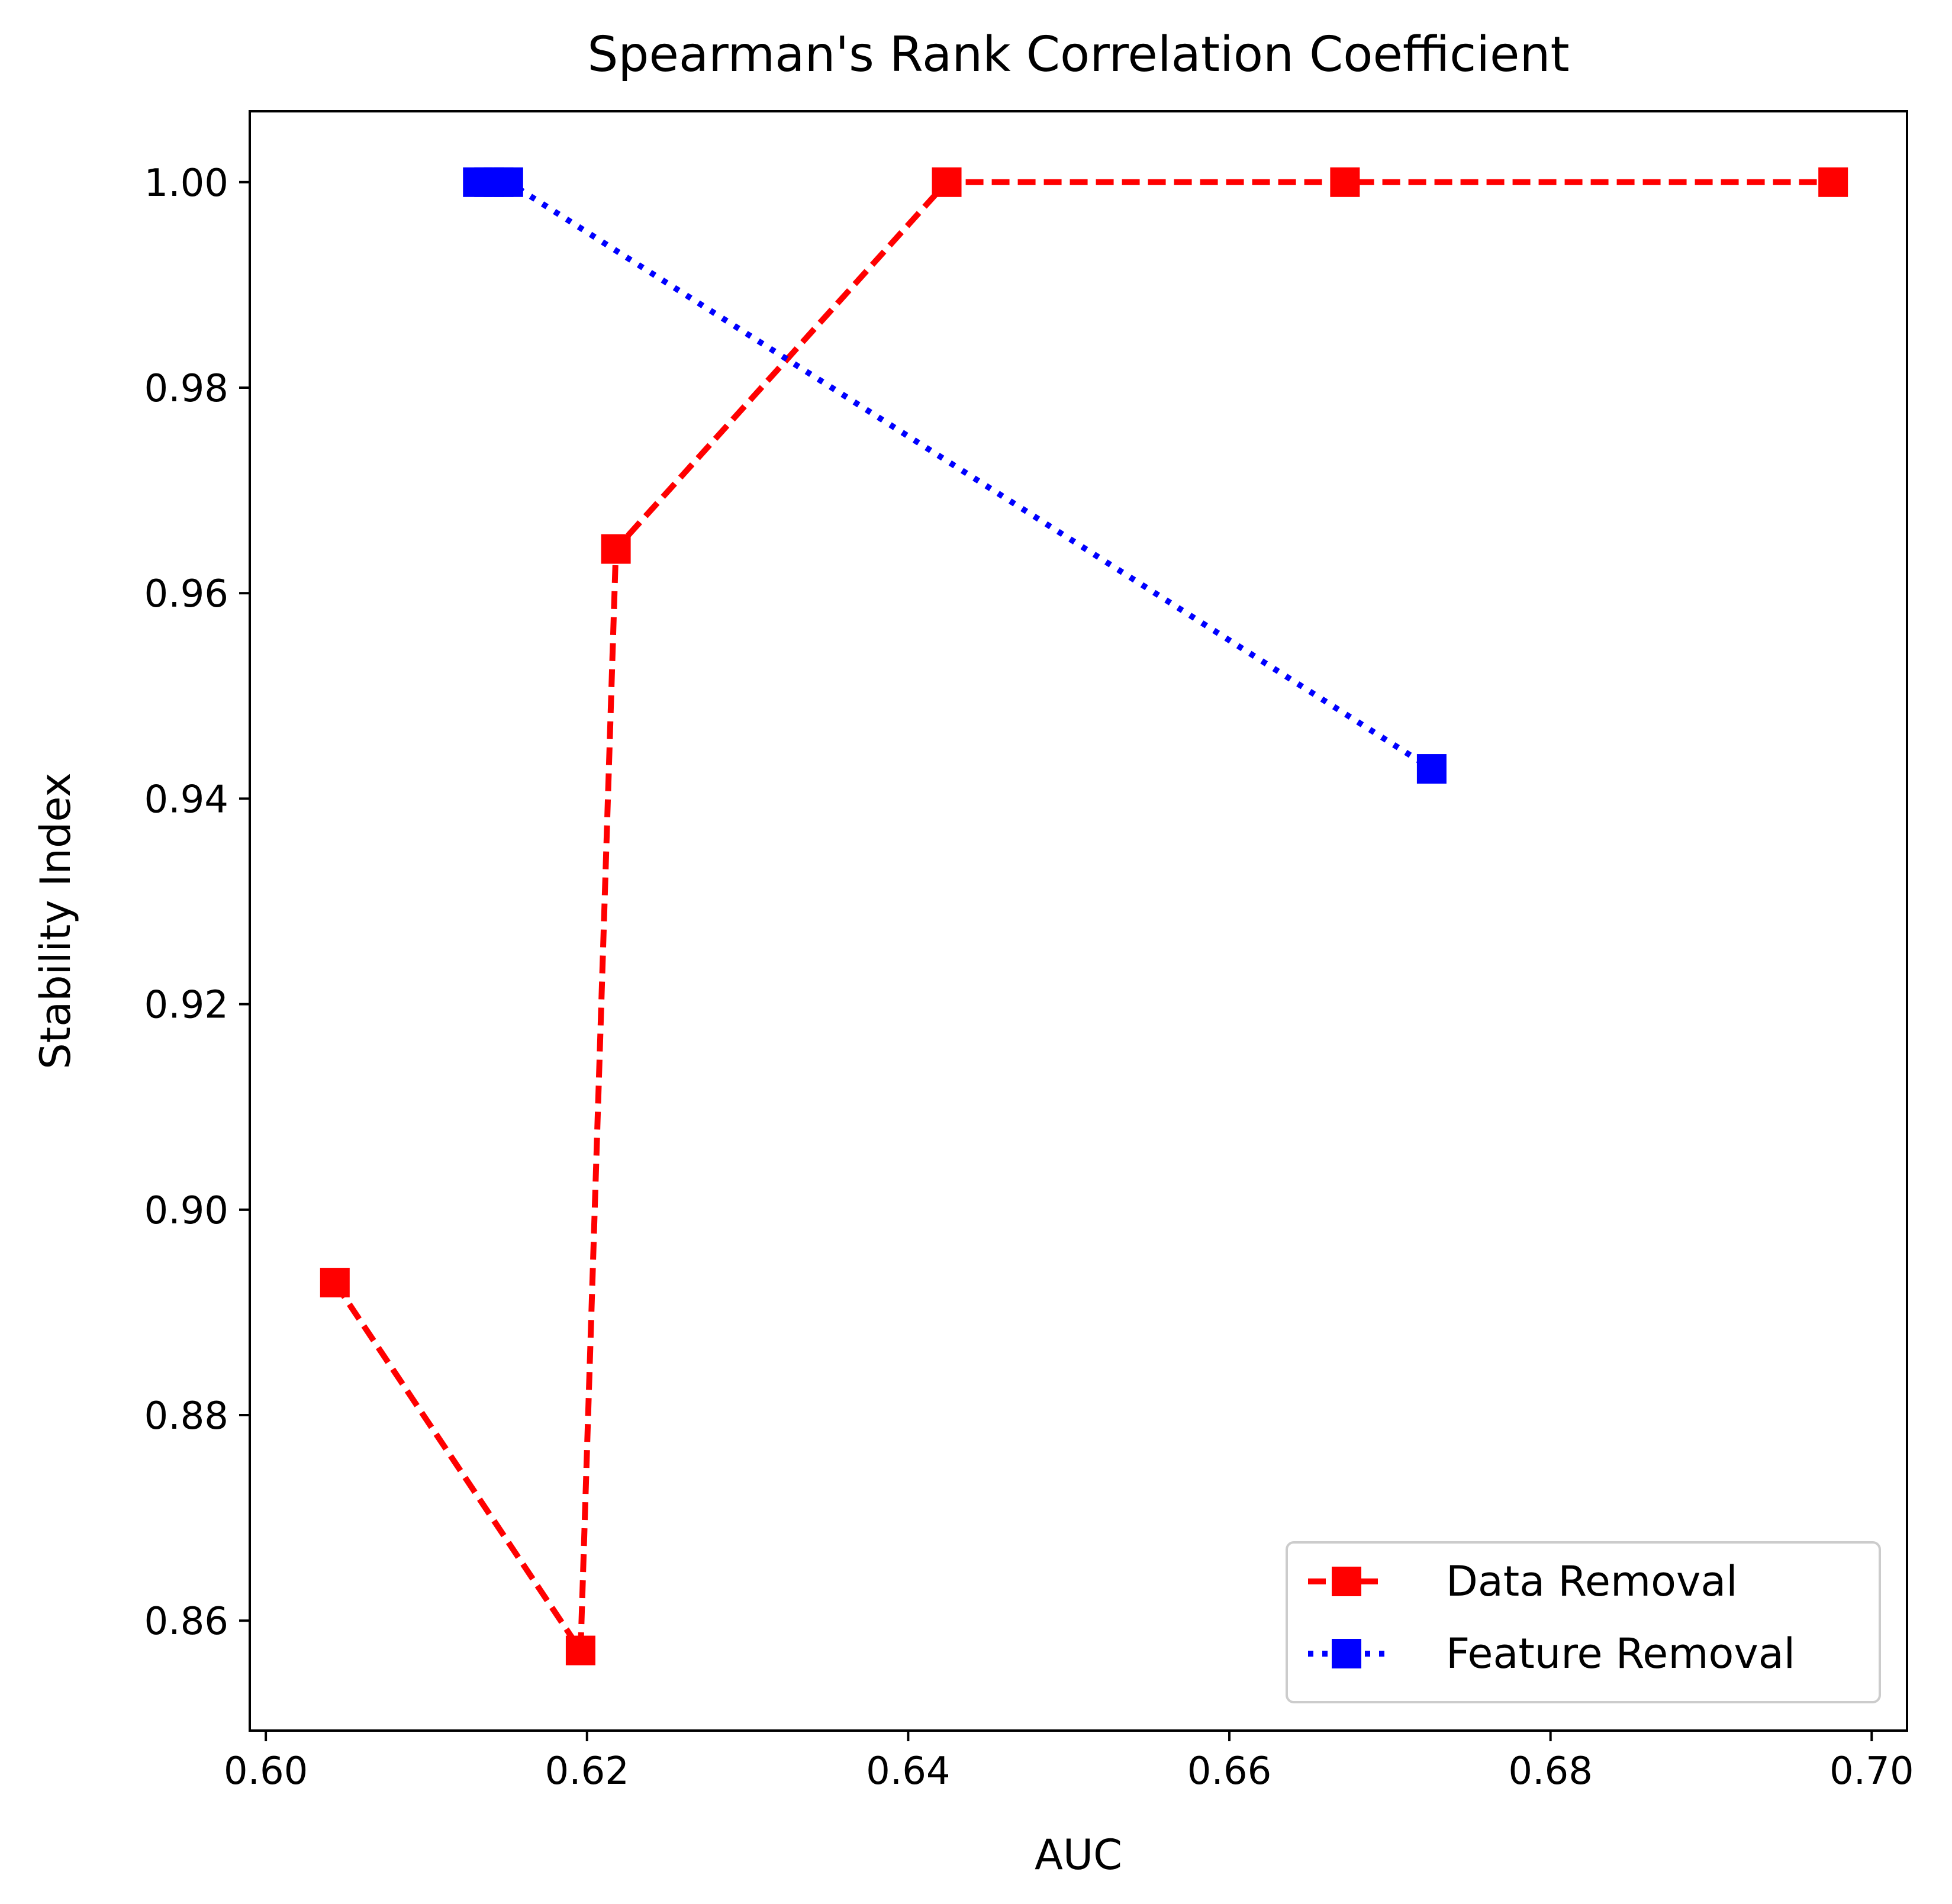 The image size is (1952, 1904). Describe the element at coordinates (266, 1771) in the screenshot. I see `x-tick-label: 0.60` at that location.